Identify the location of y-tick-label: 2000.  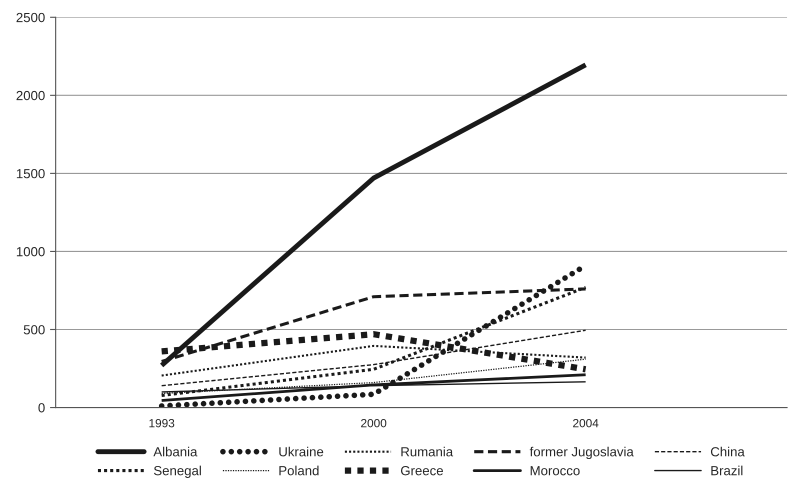
(30, 95).